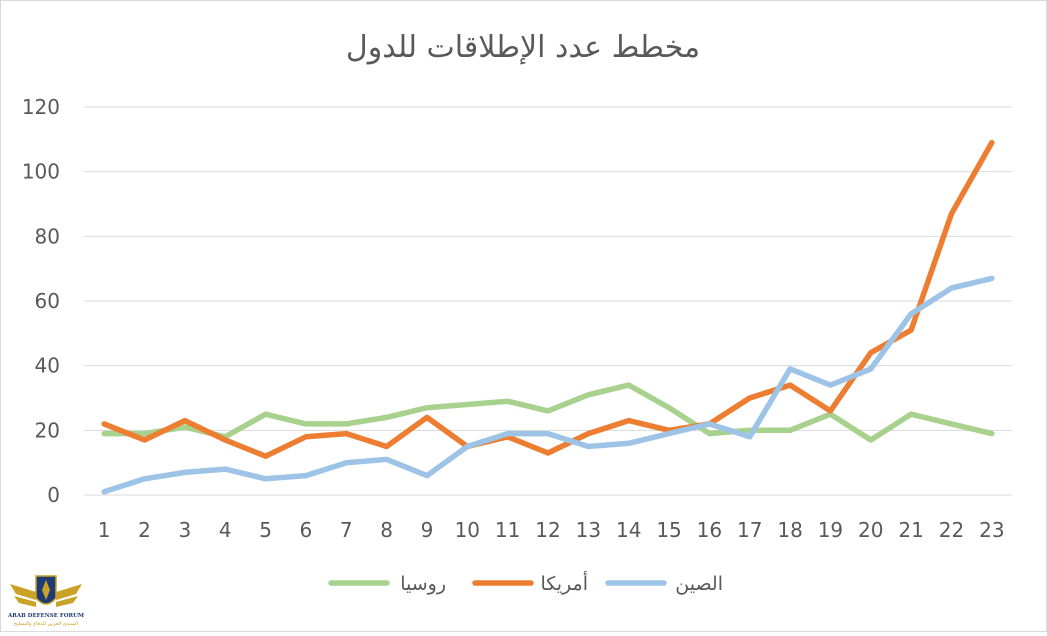  What do you see at coordinates (564, 583) in the screenshot?
I see `legend-label-1: أمريكا` at bounding box center [564, 583].